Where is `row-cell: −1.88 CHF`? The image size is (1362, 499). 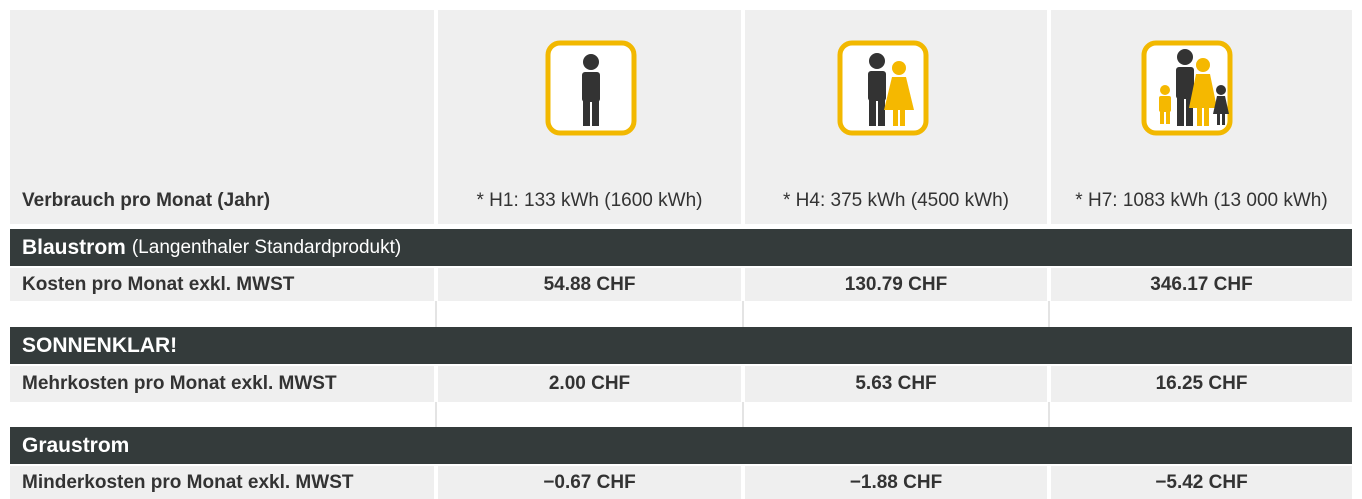
row-cell: −1.88 CHF is located at coordinates (896, 482).